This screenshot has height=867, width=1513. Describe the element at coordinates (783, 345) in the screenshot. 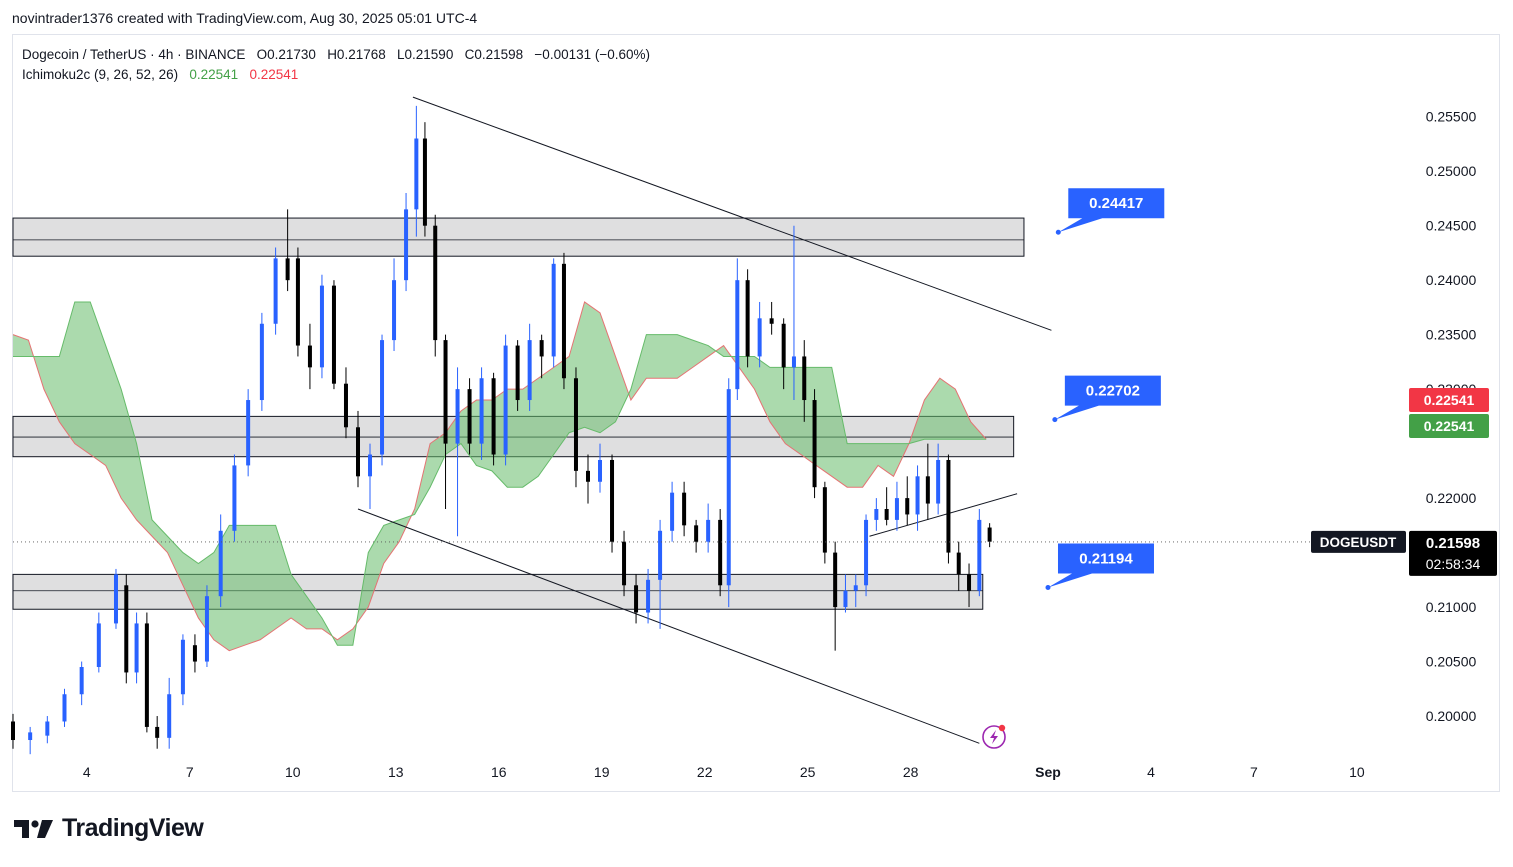

I see `candle-body` at that location.